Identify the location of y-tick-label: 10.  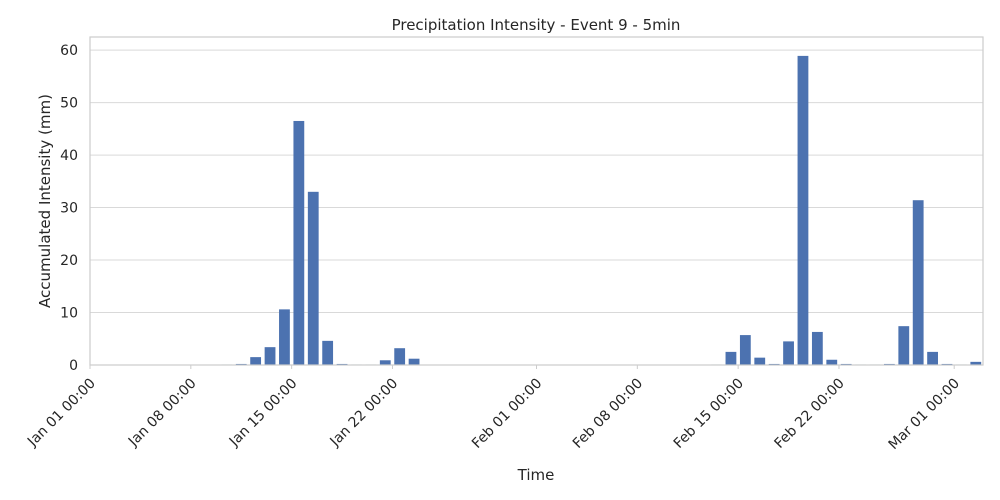
(69, 314).